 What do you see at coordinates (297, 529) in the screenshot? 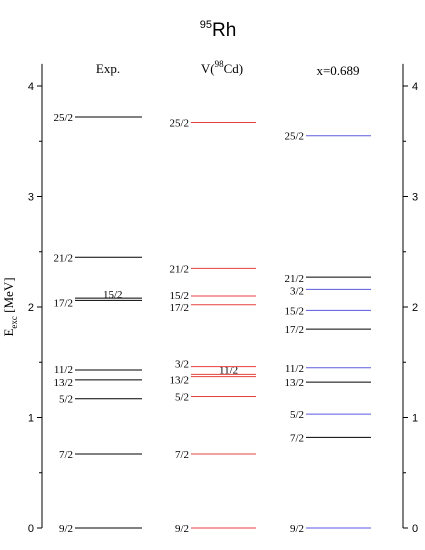
I see `level-label-x0689: 9/2` at bounding box center [297, 529].